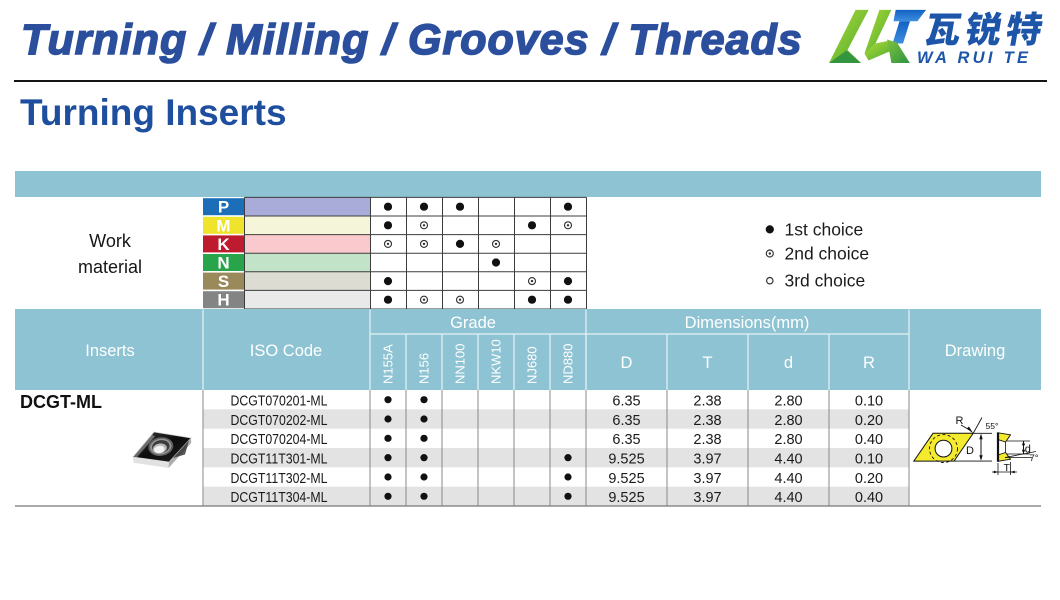 Image resolution: width=1060 pixels, height=600 pixels. I want to click on svg-text: H, so click(223, 300).